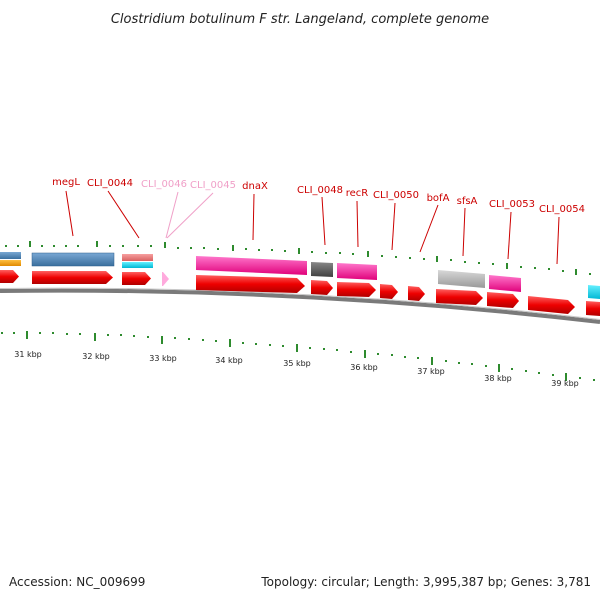 The image size is (600, 600). Describe the element at coordinates (77, 582) in the screenshot. I see `accession-label: Accession: NC_009699` at that location.